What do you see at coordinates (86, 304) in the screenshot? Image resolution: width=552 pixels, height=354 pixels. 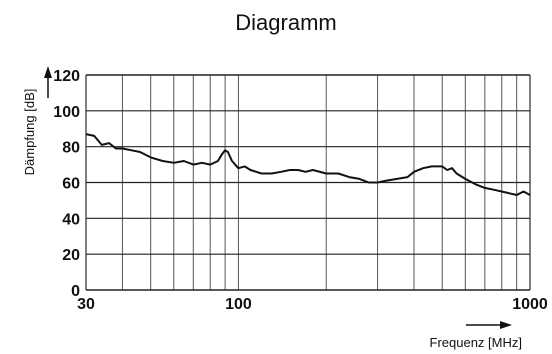 I see `x-tick-label: 30` at bounding box center [86, 304].